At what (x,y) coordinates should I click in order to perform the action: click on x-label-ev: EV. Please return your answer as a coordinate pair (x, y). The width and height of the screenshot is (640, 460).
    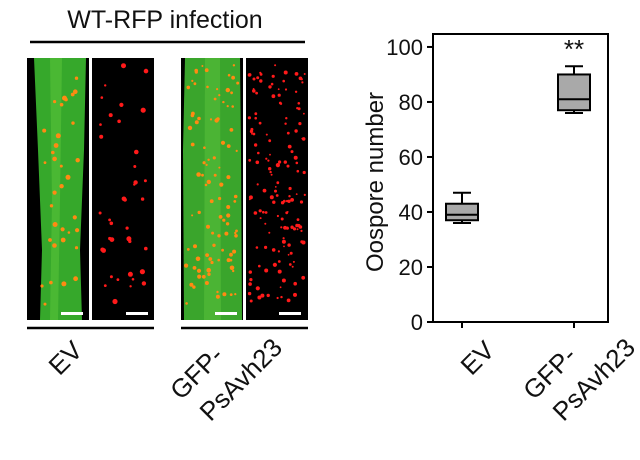
    Looking at the image, I should click on (478, 358).